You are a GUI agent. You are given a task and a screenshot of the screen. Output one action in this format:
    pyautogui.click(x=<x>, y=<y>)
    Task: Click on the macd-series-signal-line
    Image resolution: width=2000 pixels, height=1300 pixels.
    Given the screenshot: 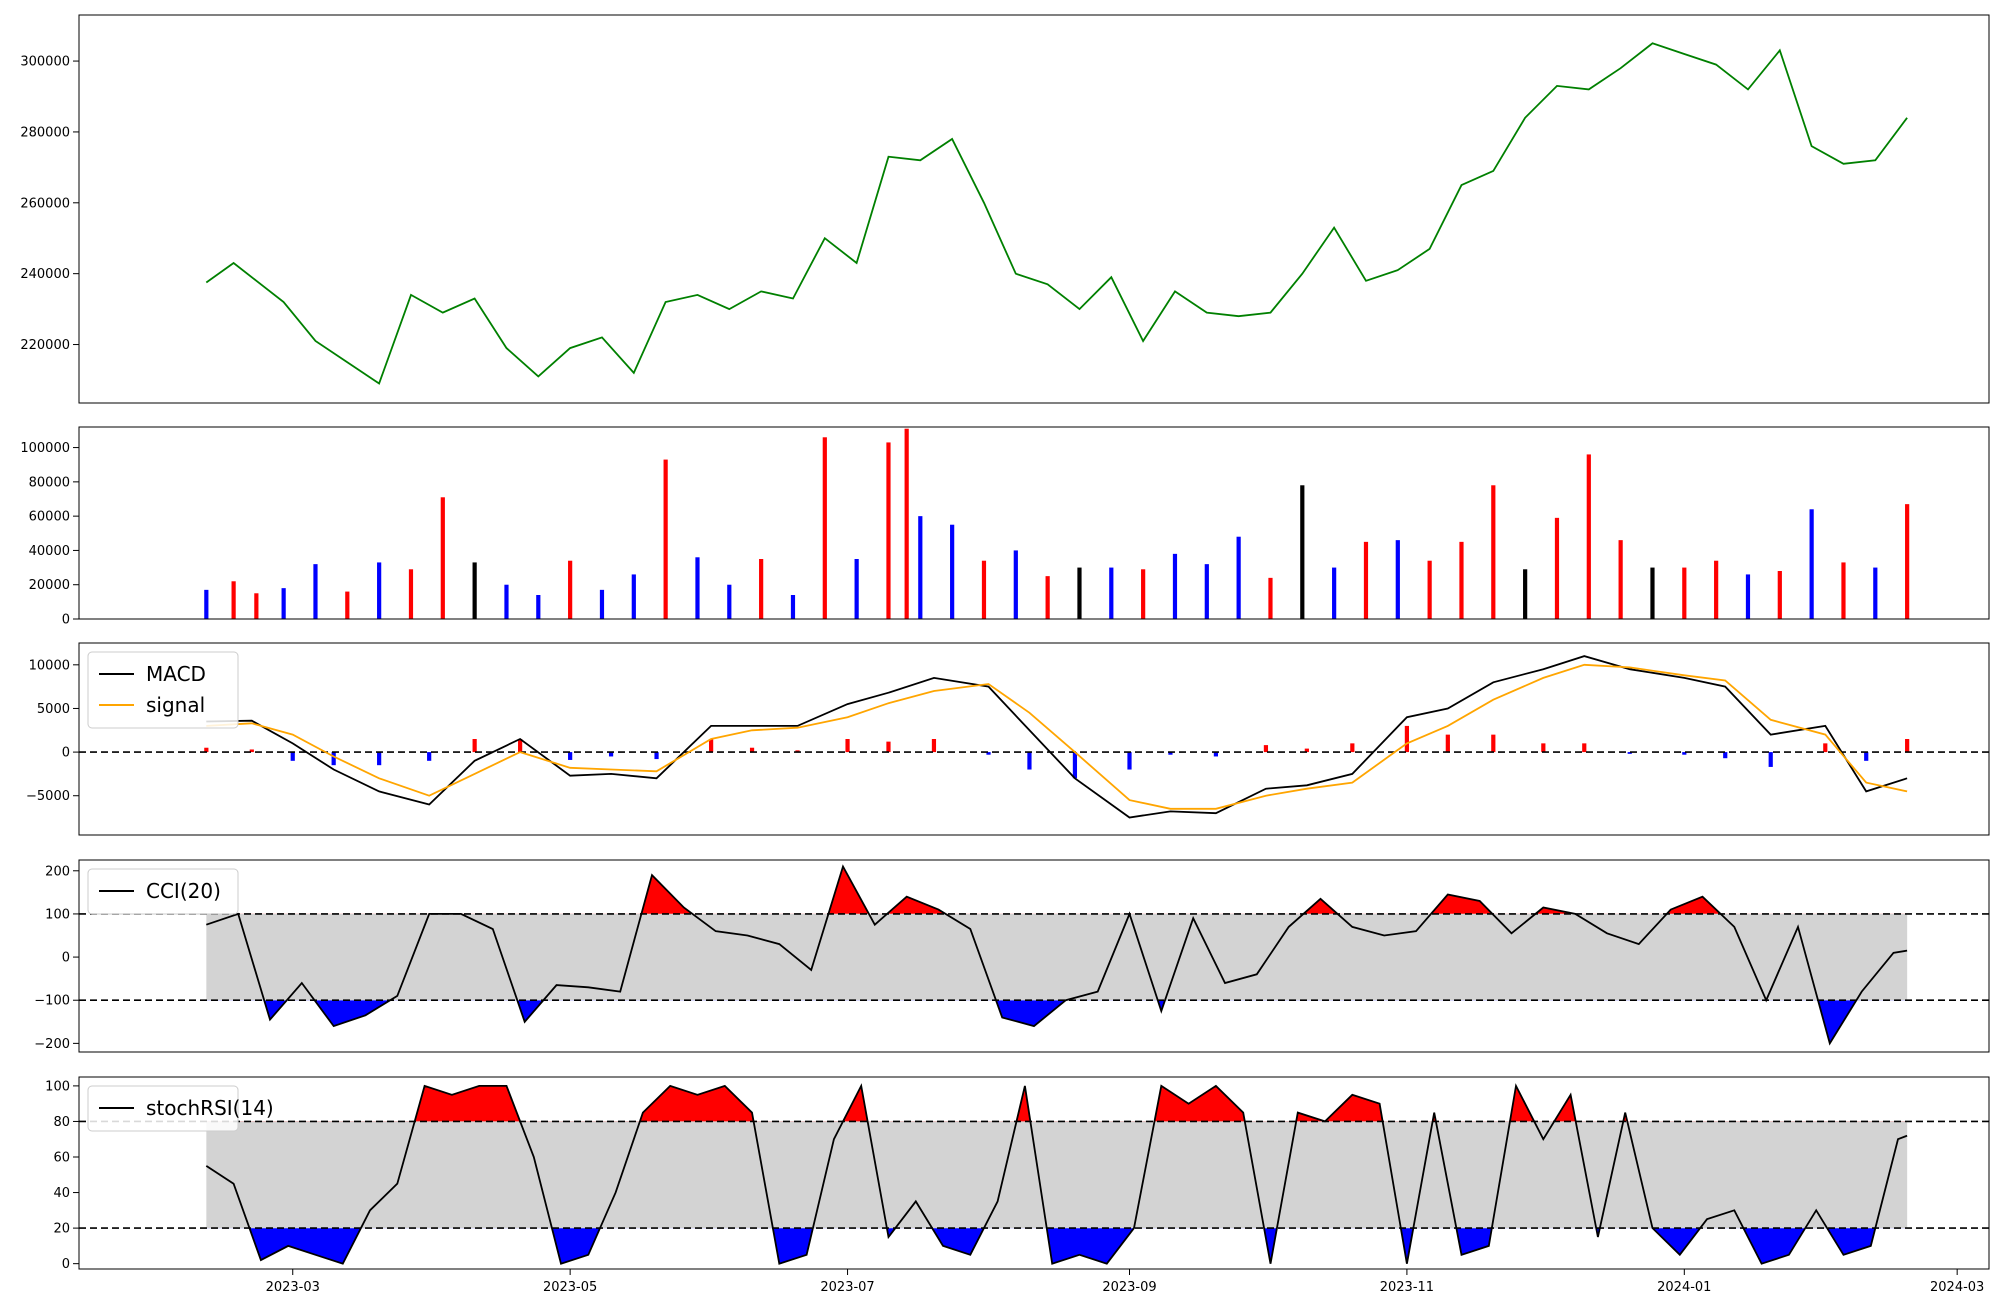 What is the action you would take?
    pyautogui.click(x=1057, y=736)
    